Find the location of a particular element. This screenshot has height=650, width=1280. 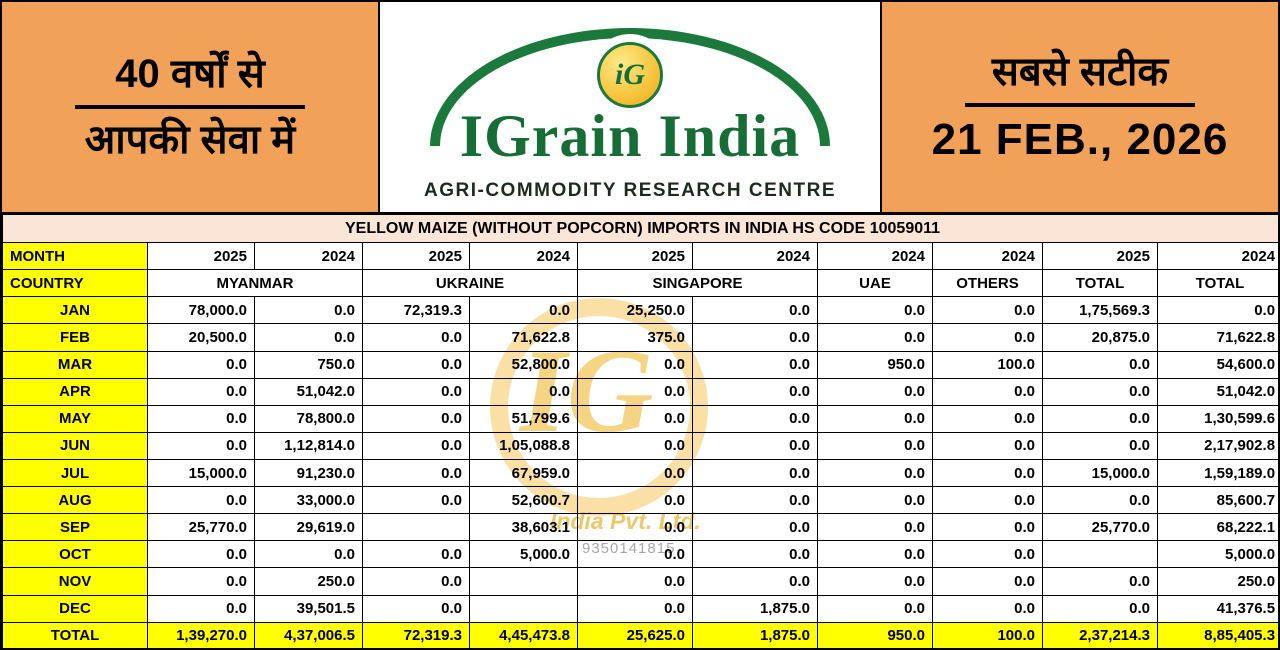

total-label-cell: TOTAL is located at coordinates (75, 634).